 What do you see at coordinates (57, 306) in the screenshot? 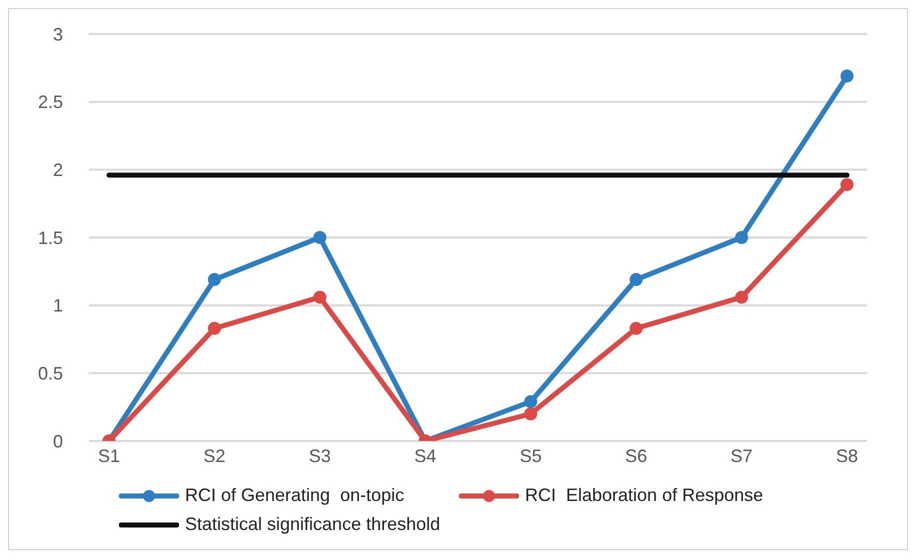
I see `y-tick-label: 1` at bounding box center [57, 306].